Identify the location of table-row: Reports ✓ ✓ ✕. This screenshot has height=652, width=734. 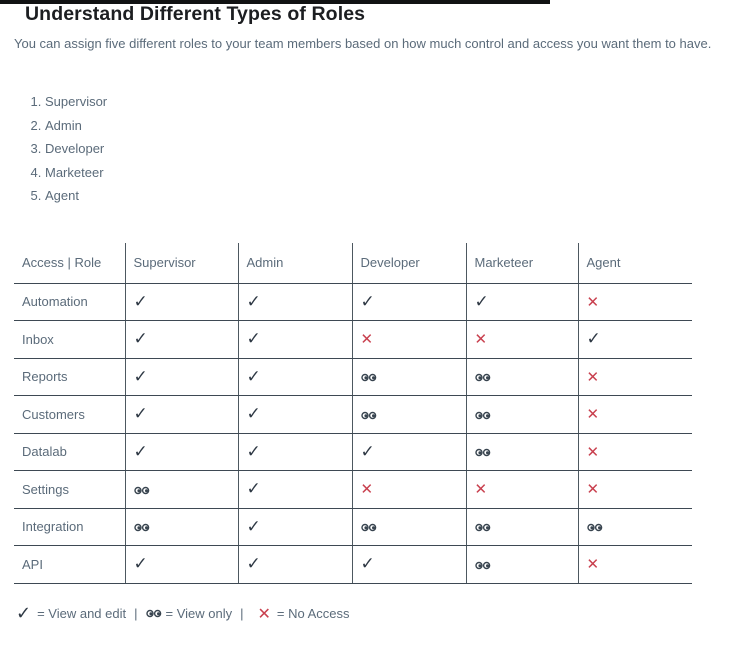
(353, 377).